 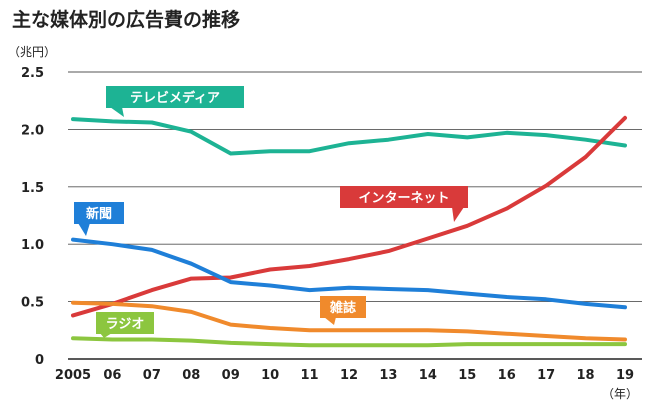 I want to click on x-tick-label: 18, so click(x=586, y=375).